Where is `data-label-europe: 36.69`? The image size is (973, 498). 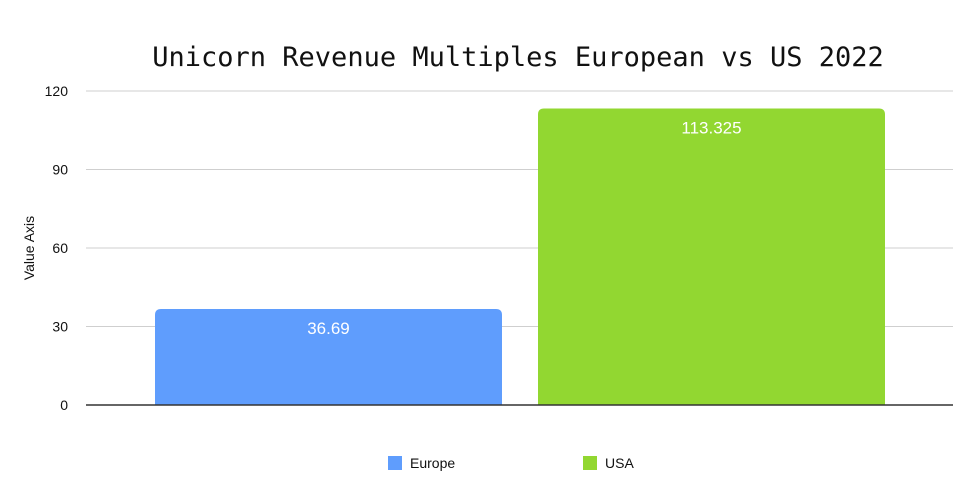 data-label-europe: 36.69 is located at coordinates (328, 328).